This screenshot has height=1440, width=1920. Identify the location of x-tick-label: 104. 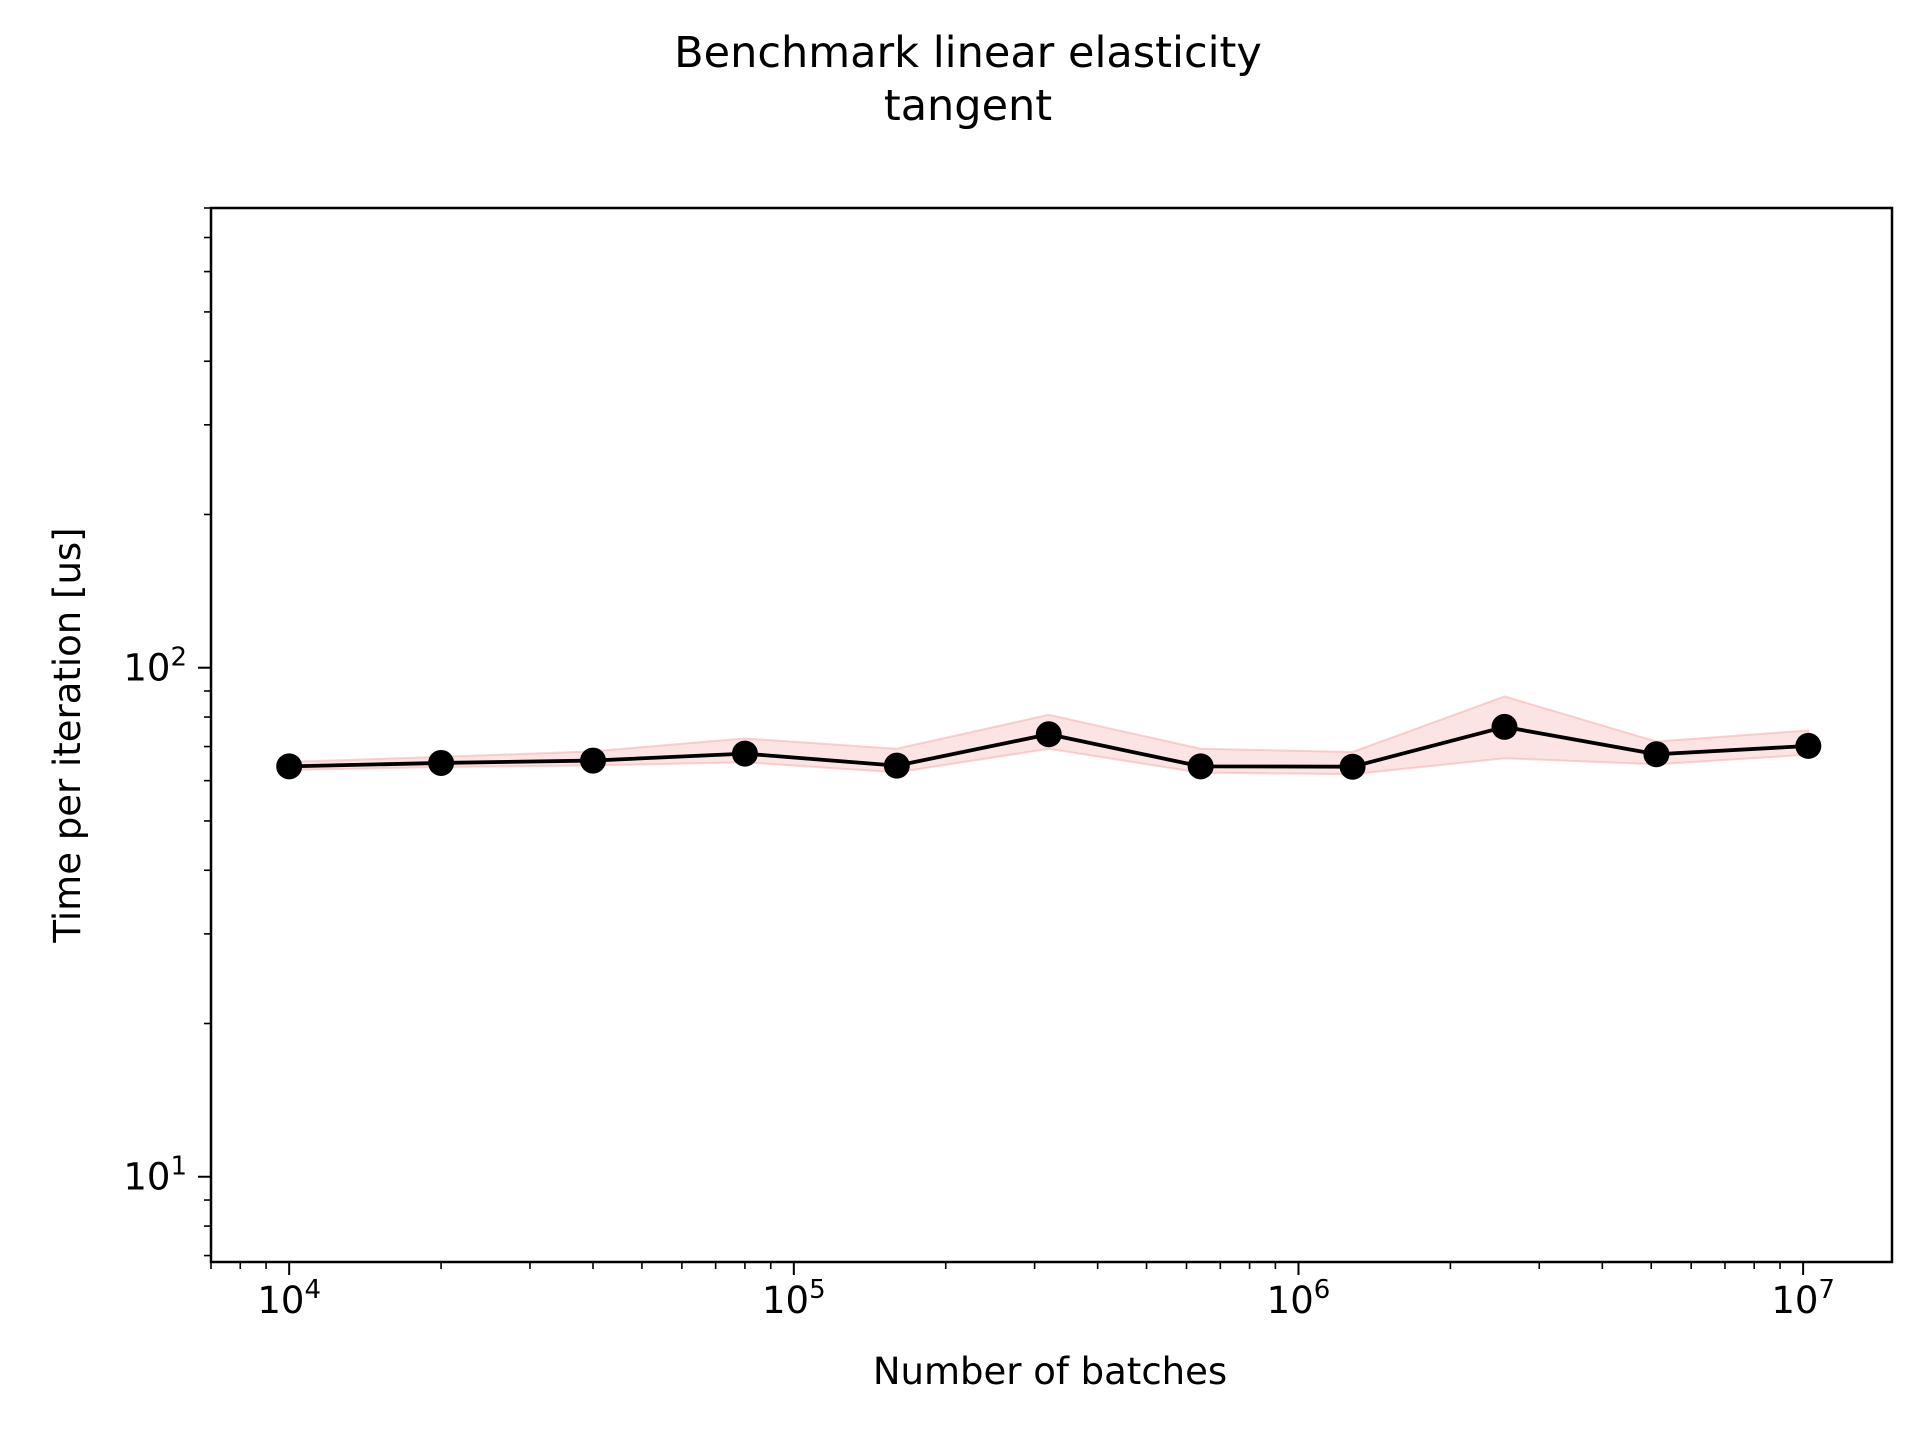
(289, 1298).